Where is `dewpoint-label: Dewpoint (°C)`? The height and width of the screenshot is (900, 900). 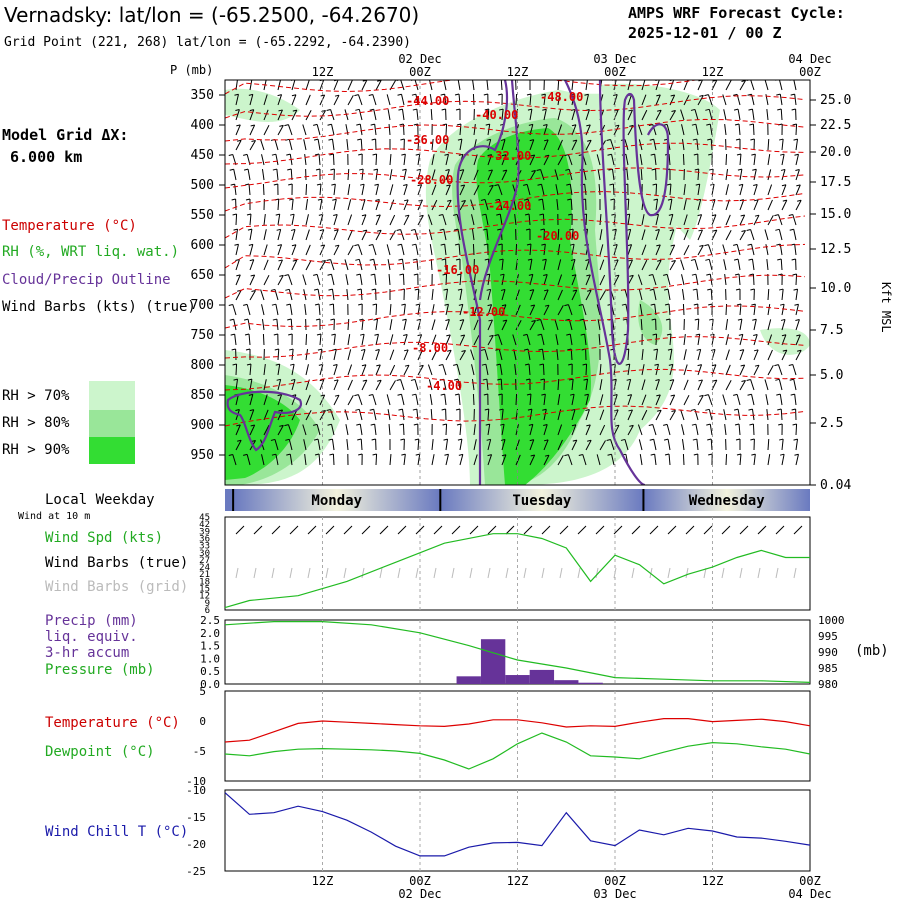 dewpoint-label: Dewpoint (°C) is located at coordinates (100, 752).